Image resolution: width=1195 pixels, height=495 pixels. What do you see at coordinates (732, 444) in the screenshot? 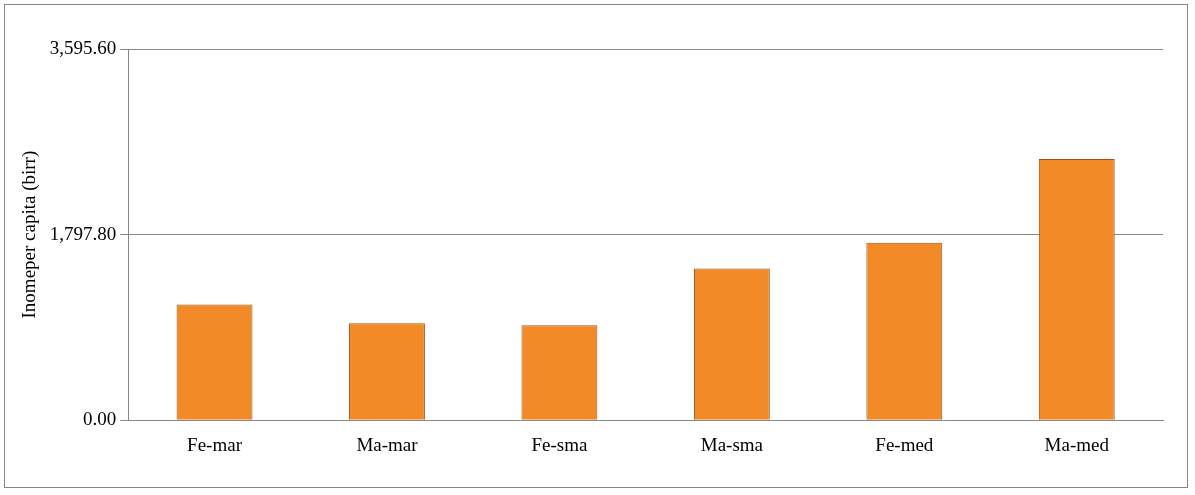
I see `x-tick-label: Ma-sma` at bounding box center [732, 444].